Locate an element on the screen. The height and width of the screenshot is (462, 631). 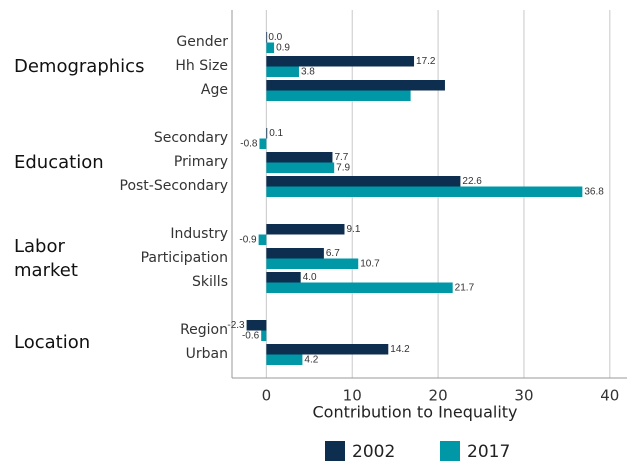
group-label: Location is located at coordinates (52, 342).